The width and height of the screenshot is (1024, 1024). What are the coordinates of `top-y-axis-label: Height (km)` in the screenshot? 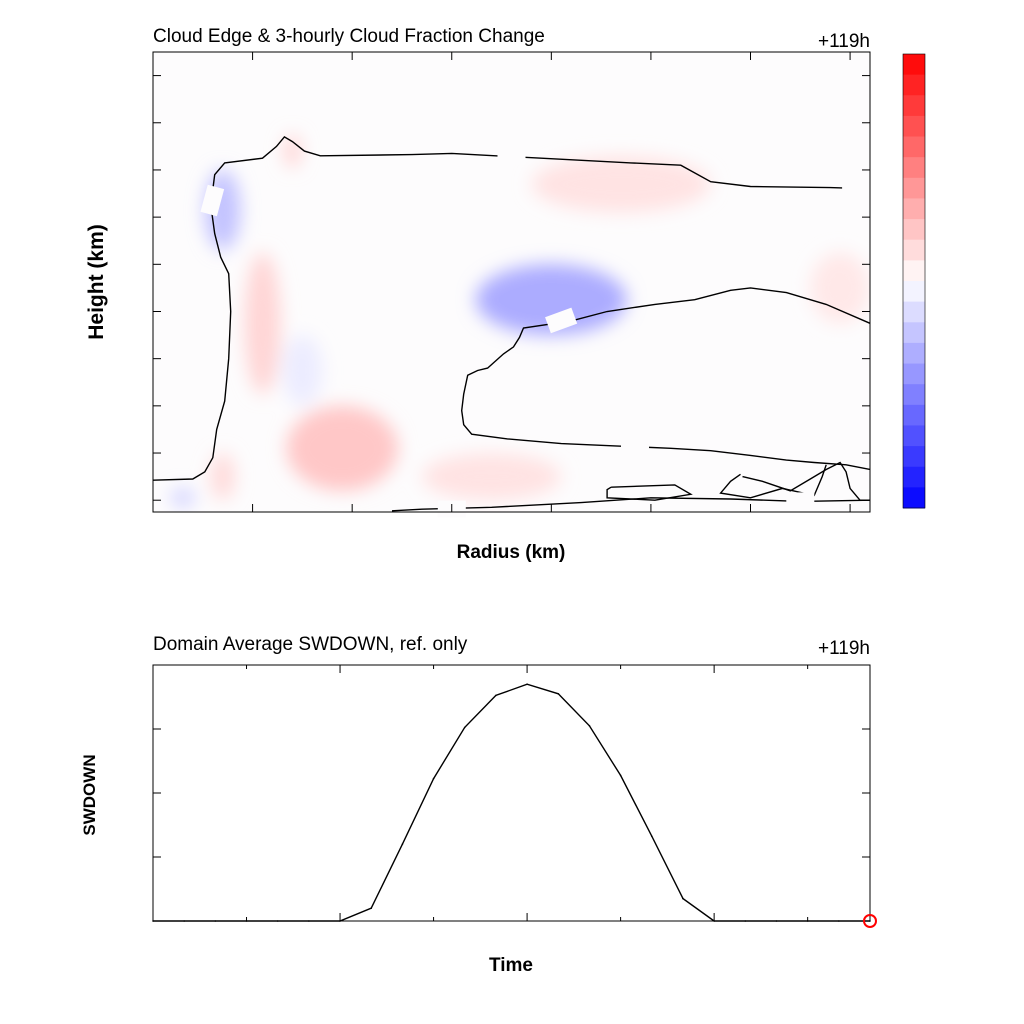 It's located at (96, 282).